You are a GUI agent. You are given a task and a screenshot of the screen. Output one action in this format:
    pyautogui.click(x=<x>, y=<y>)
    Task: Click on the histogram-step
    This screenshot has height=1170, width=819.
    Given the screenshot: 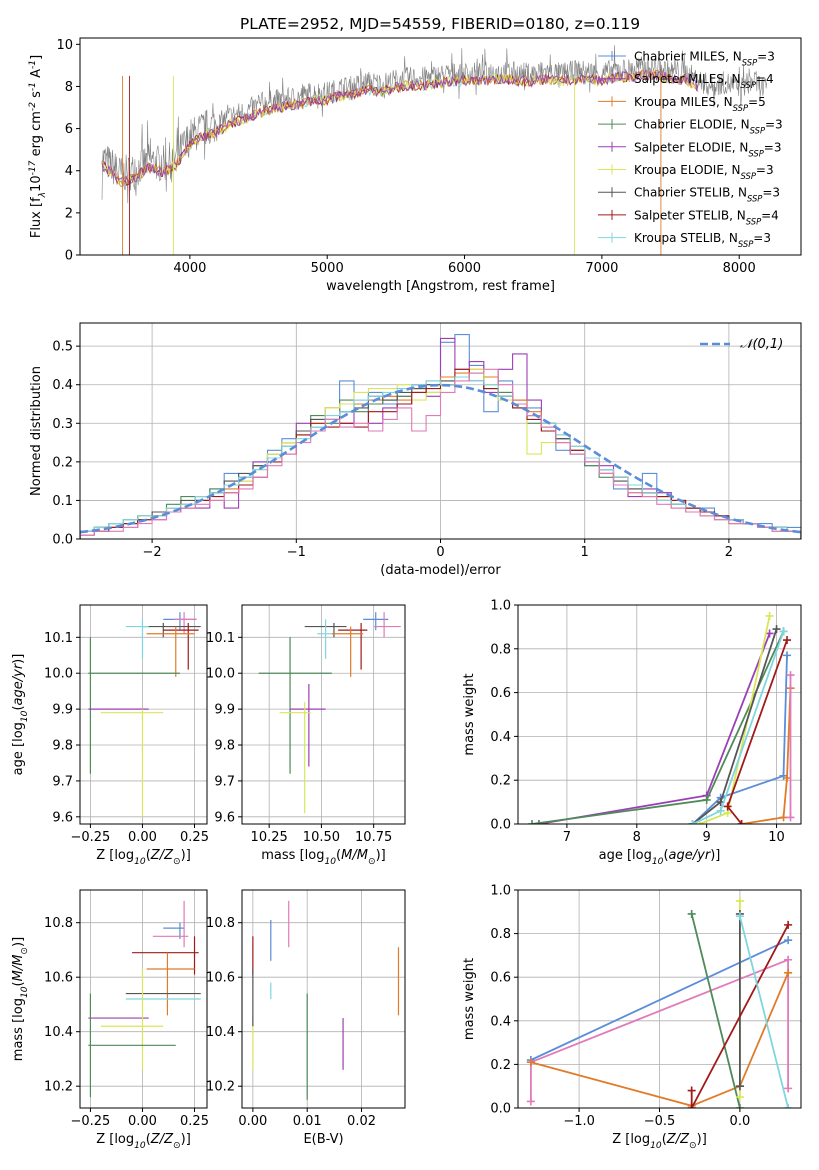 What is the action you would take?
    pyautogui.click(x=440, y=457)
    